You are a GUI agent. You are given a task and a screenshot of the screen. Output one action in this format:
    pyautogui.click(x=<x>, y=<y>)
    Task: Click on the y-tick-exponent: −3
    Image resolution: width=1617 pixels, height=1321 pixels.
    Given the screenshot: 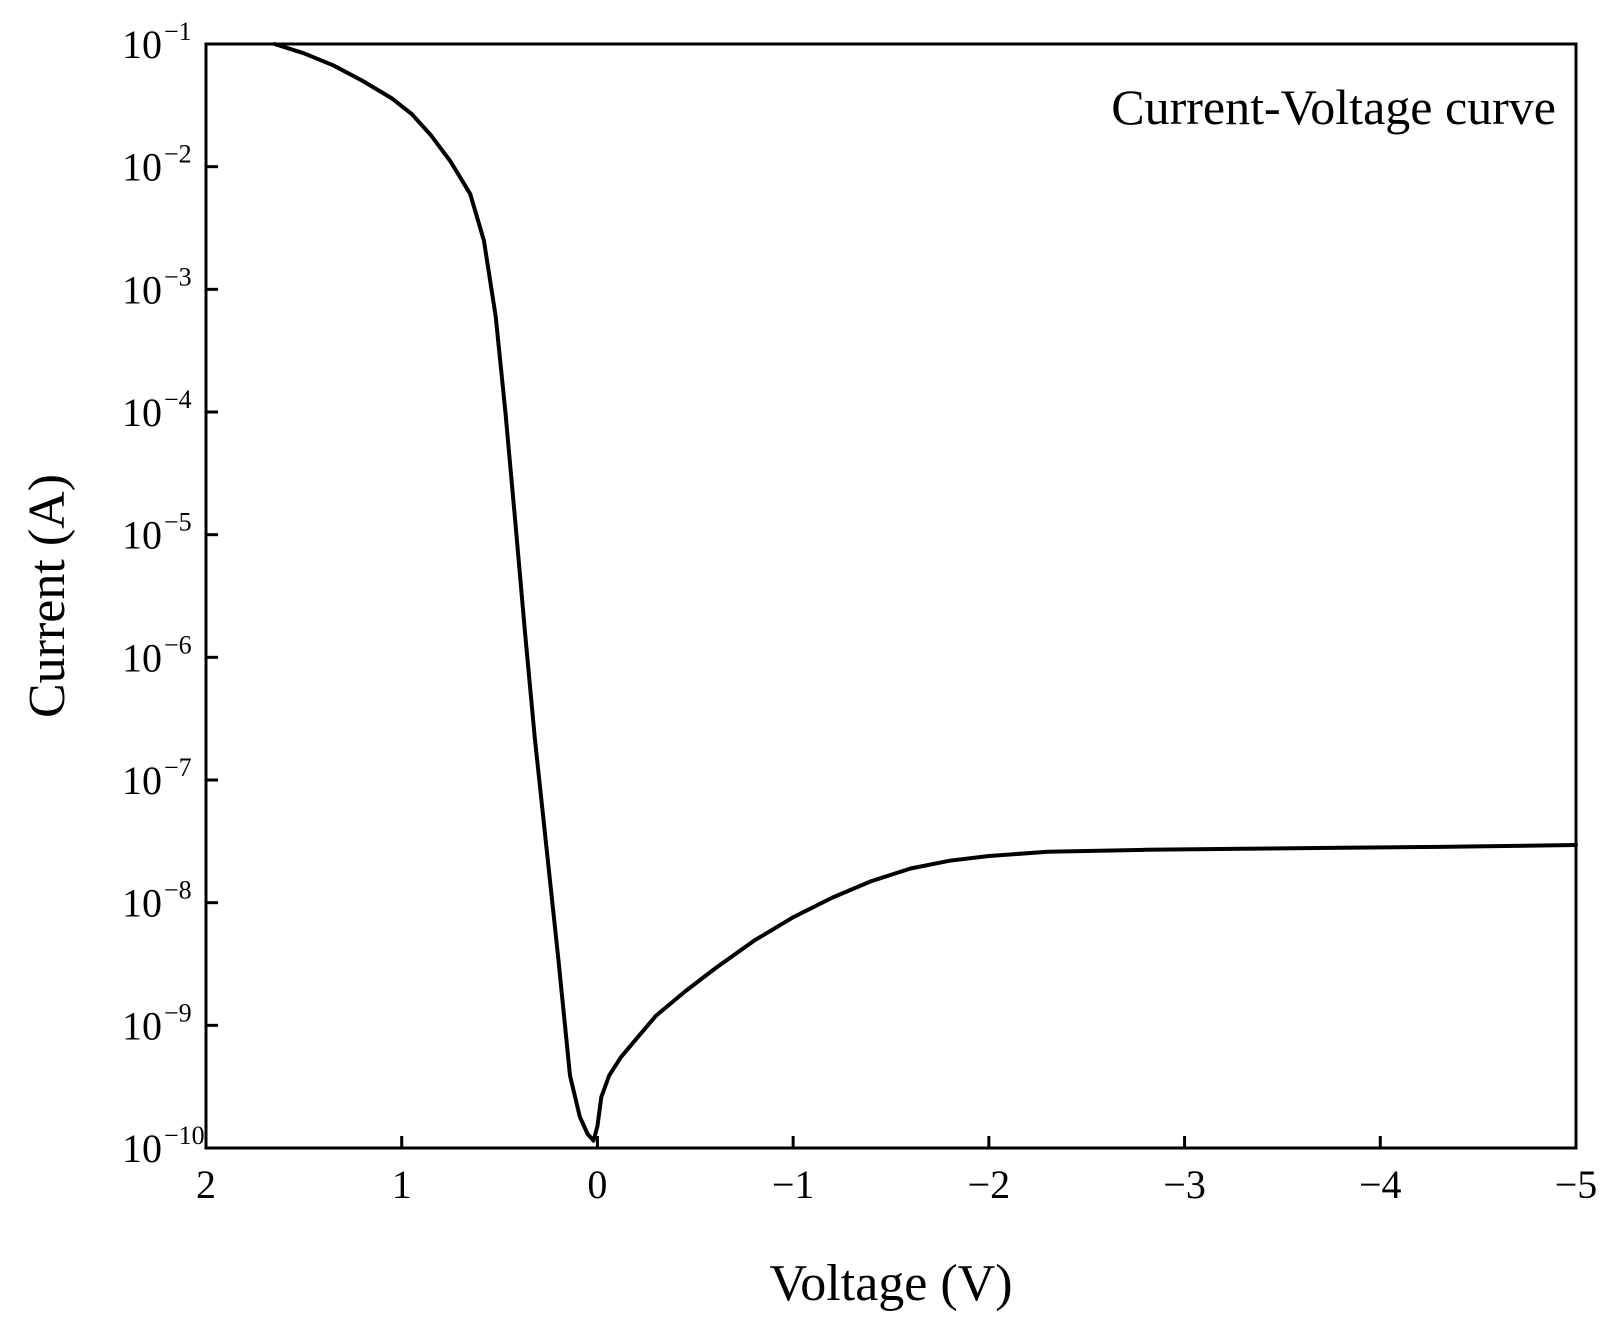 What is the action you would take?
    pyautogui.click(x=178, y=276)
    